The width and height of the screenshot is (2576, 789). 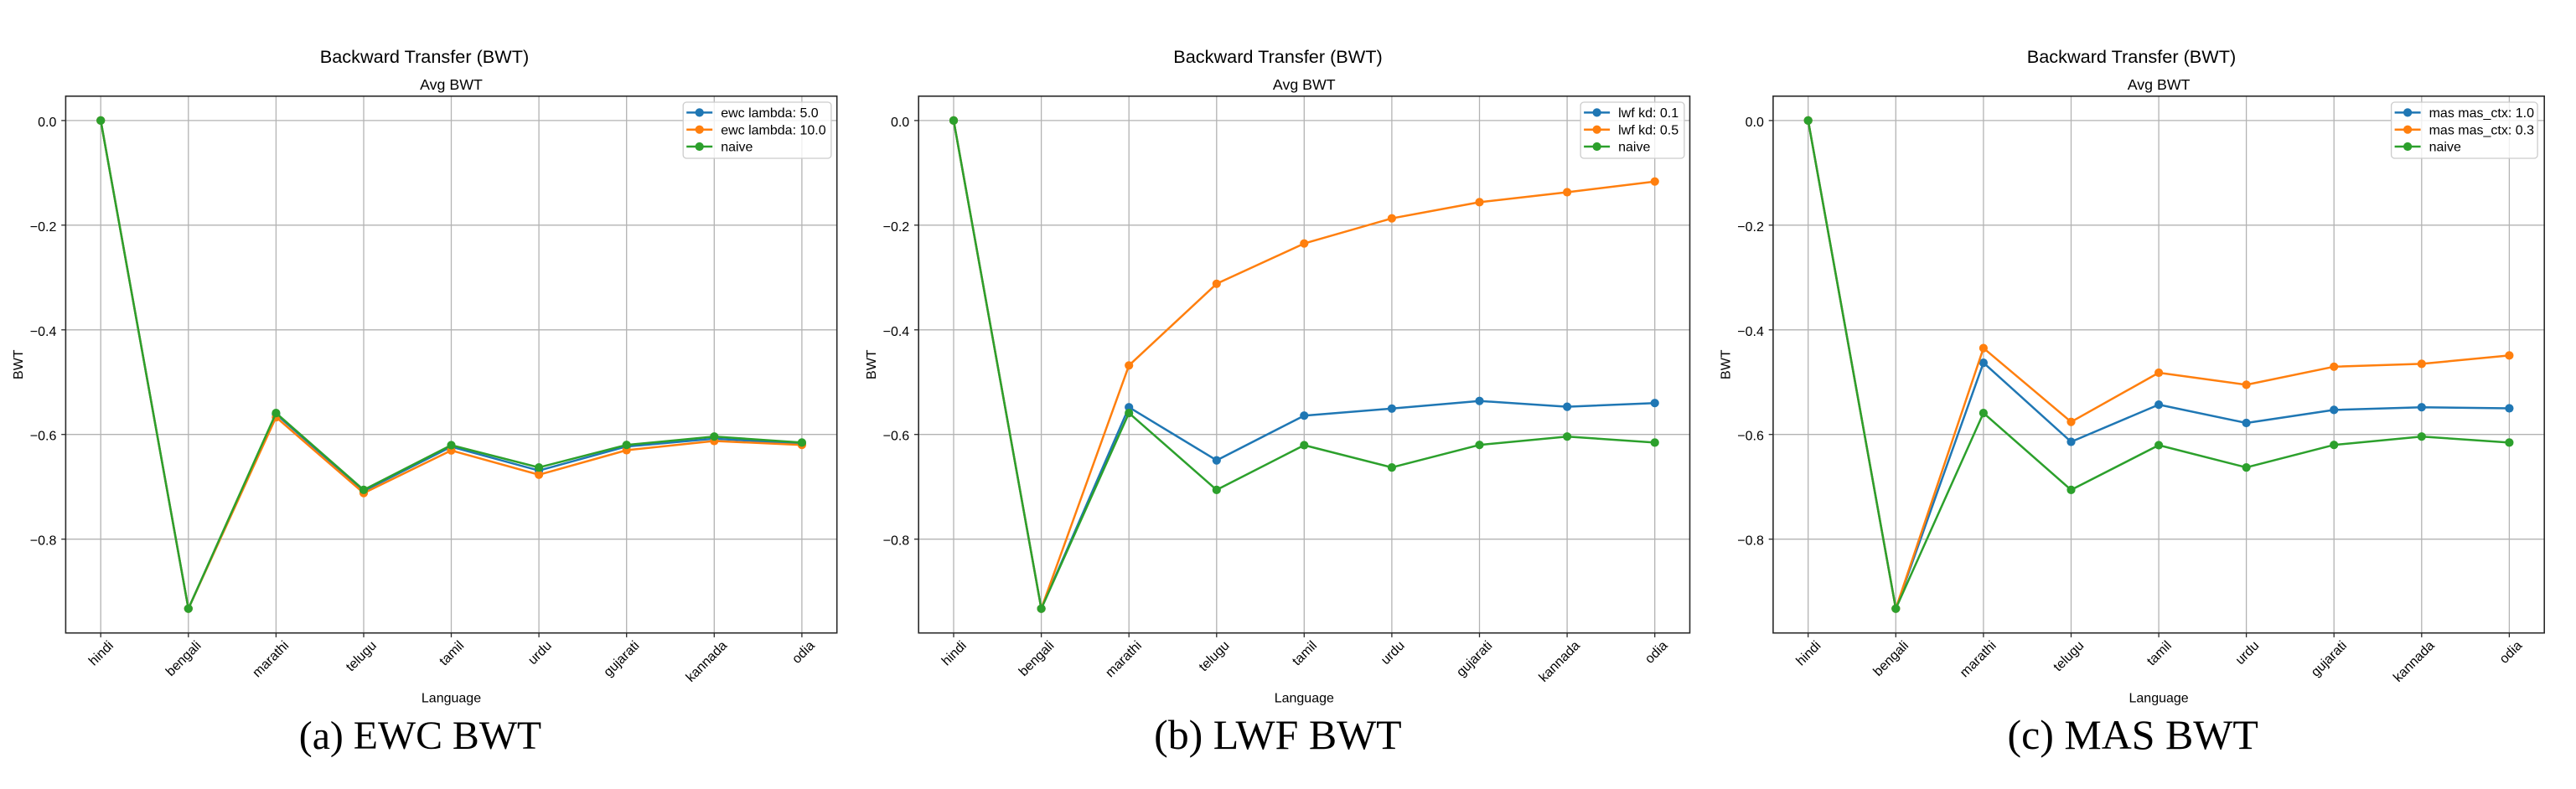 What do you see at coordinates (420, 736) in the screenshot?
I see `svg-text: (a) EWC BWT` at bounding box center [420, 736].